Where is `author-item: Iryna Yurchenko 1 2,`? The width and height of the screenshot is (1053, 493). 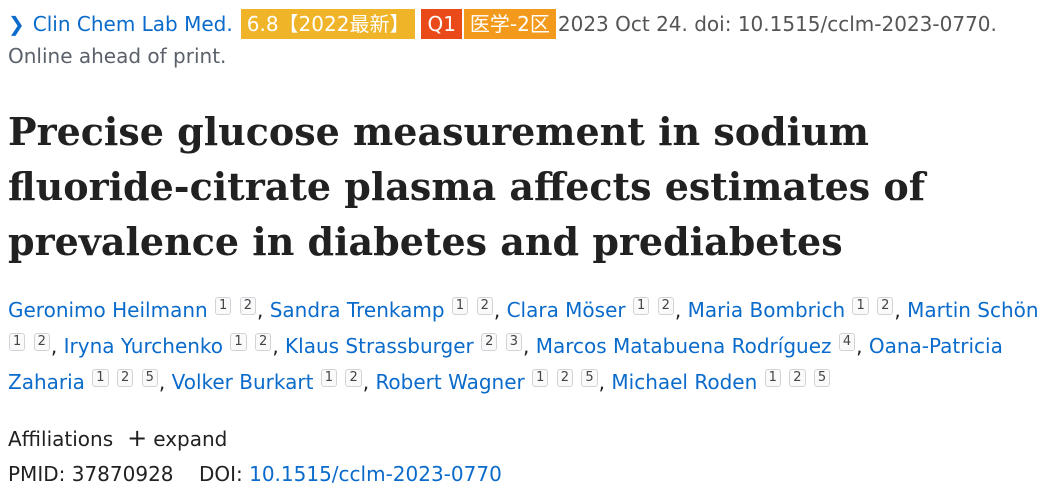
author-item: Iryna Yurchenko 1 2, is located at coordinates (174, 345).